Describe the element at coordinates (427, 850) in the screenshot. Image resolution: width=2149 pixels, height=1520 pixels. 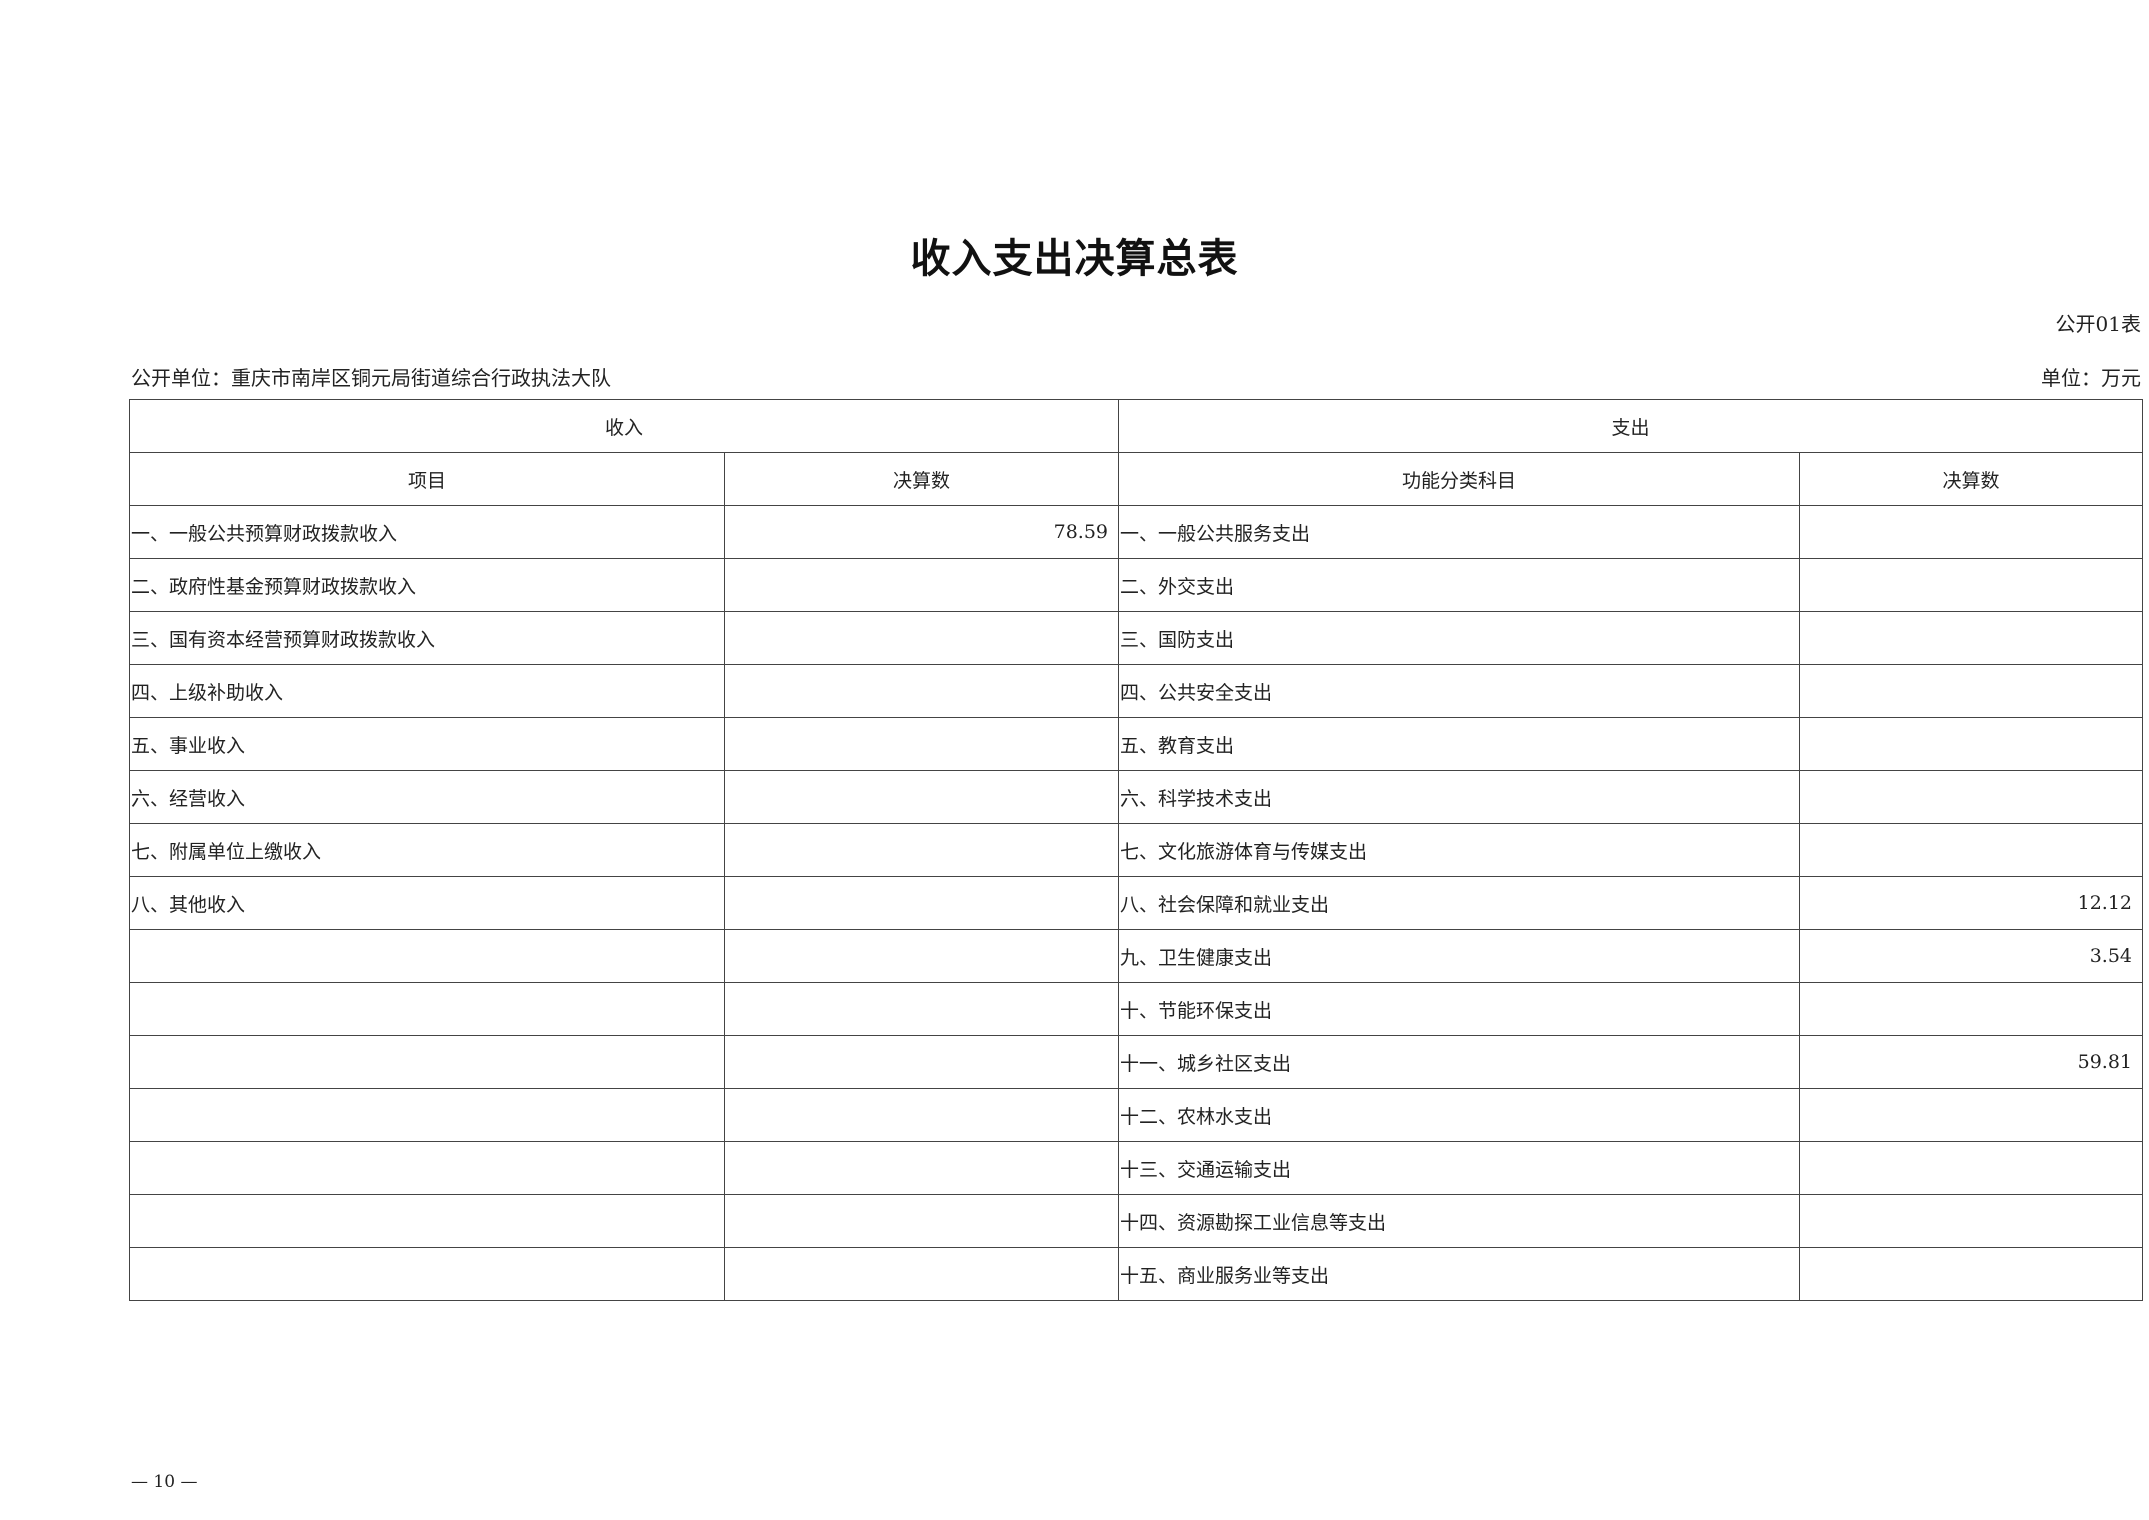
I see `income-item-cell: 七、附属单位上缴收入` at that location.